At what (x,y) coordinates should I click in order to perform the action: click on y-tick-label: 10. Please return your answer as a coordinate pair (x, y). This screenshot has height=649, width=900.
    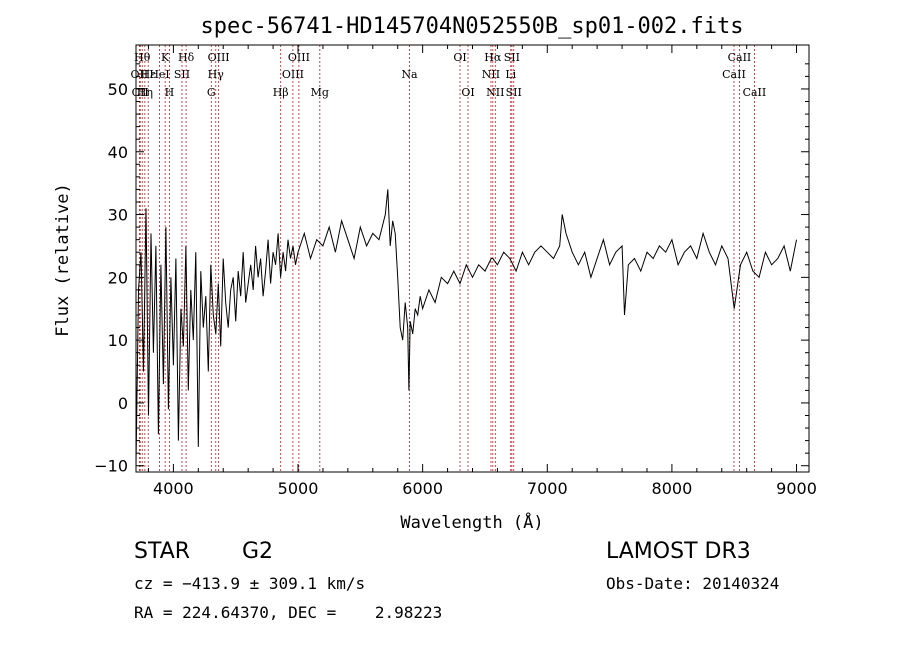
    Looking at the image, I should click on (118, 340).